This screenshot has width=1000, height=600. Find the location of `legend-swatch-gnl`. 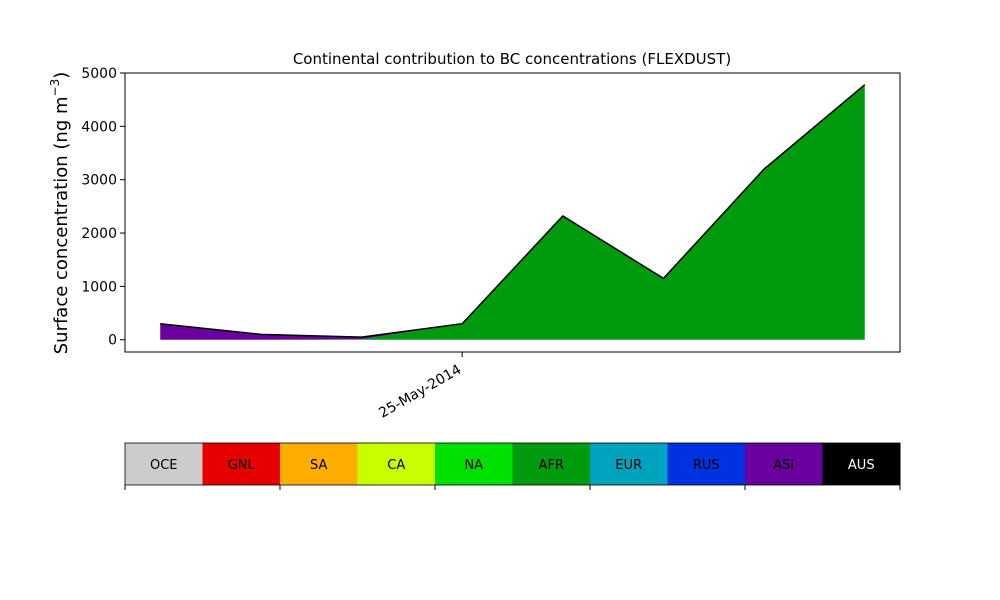

legend-swatch-gnl is located at coordinates (241, 464).